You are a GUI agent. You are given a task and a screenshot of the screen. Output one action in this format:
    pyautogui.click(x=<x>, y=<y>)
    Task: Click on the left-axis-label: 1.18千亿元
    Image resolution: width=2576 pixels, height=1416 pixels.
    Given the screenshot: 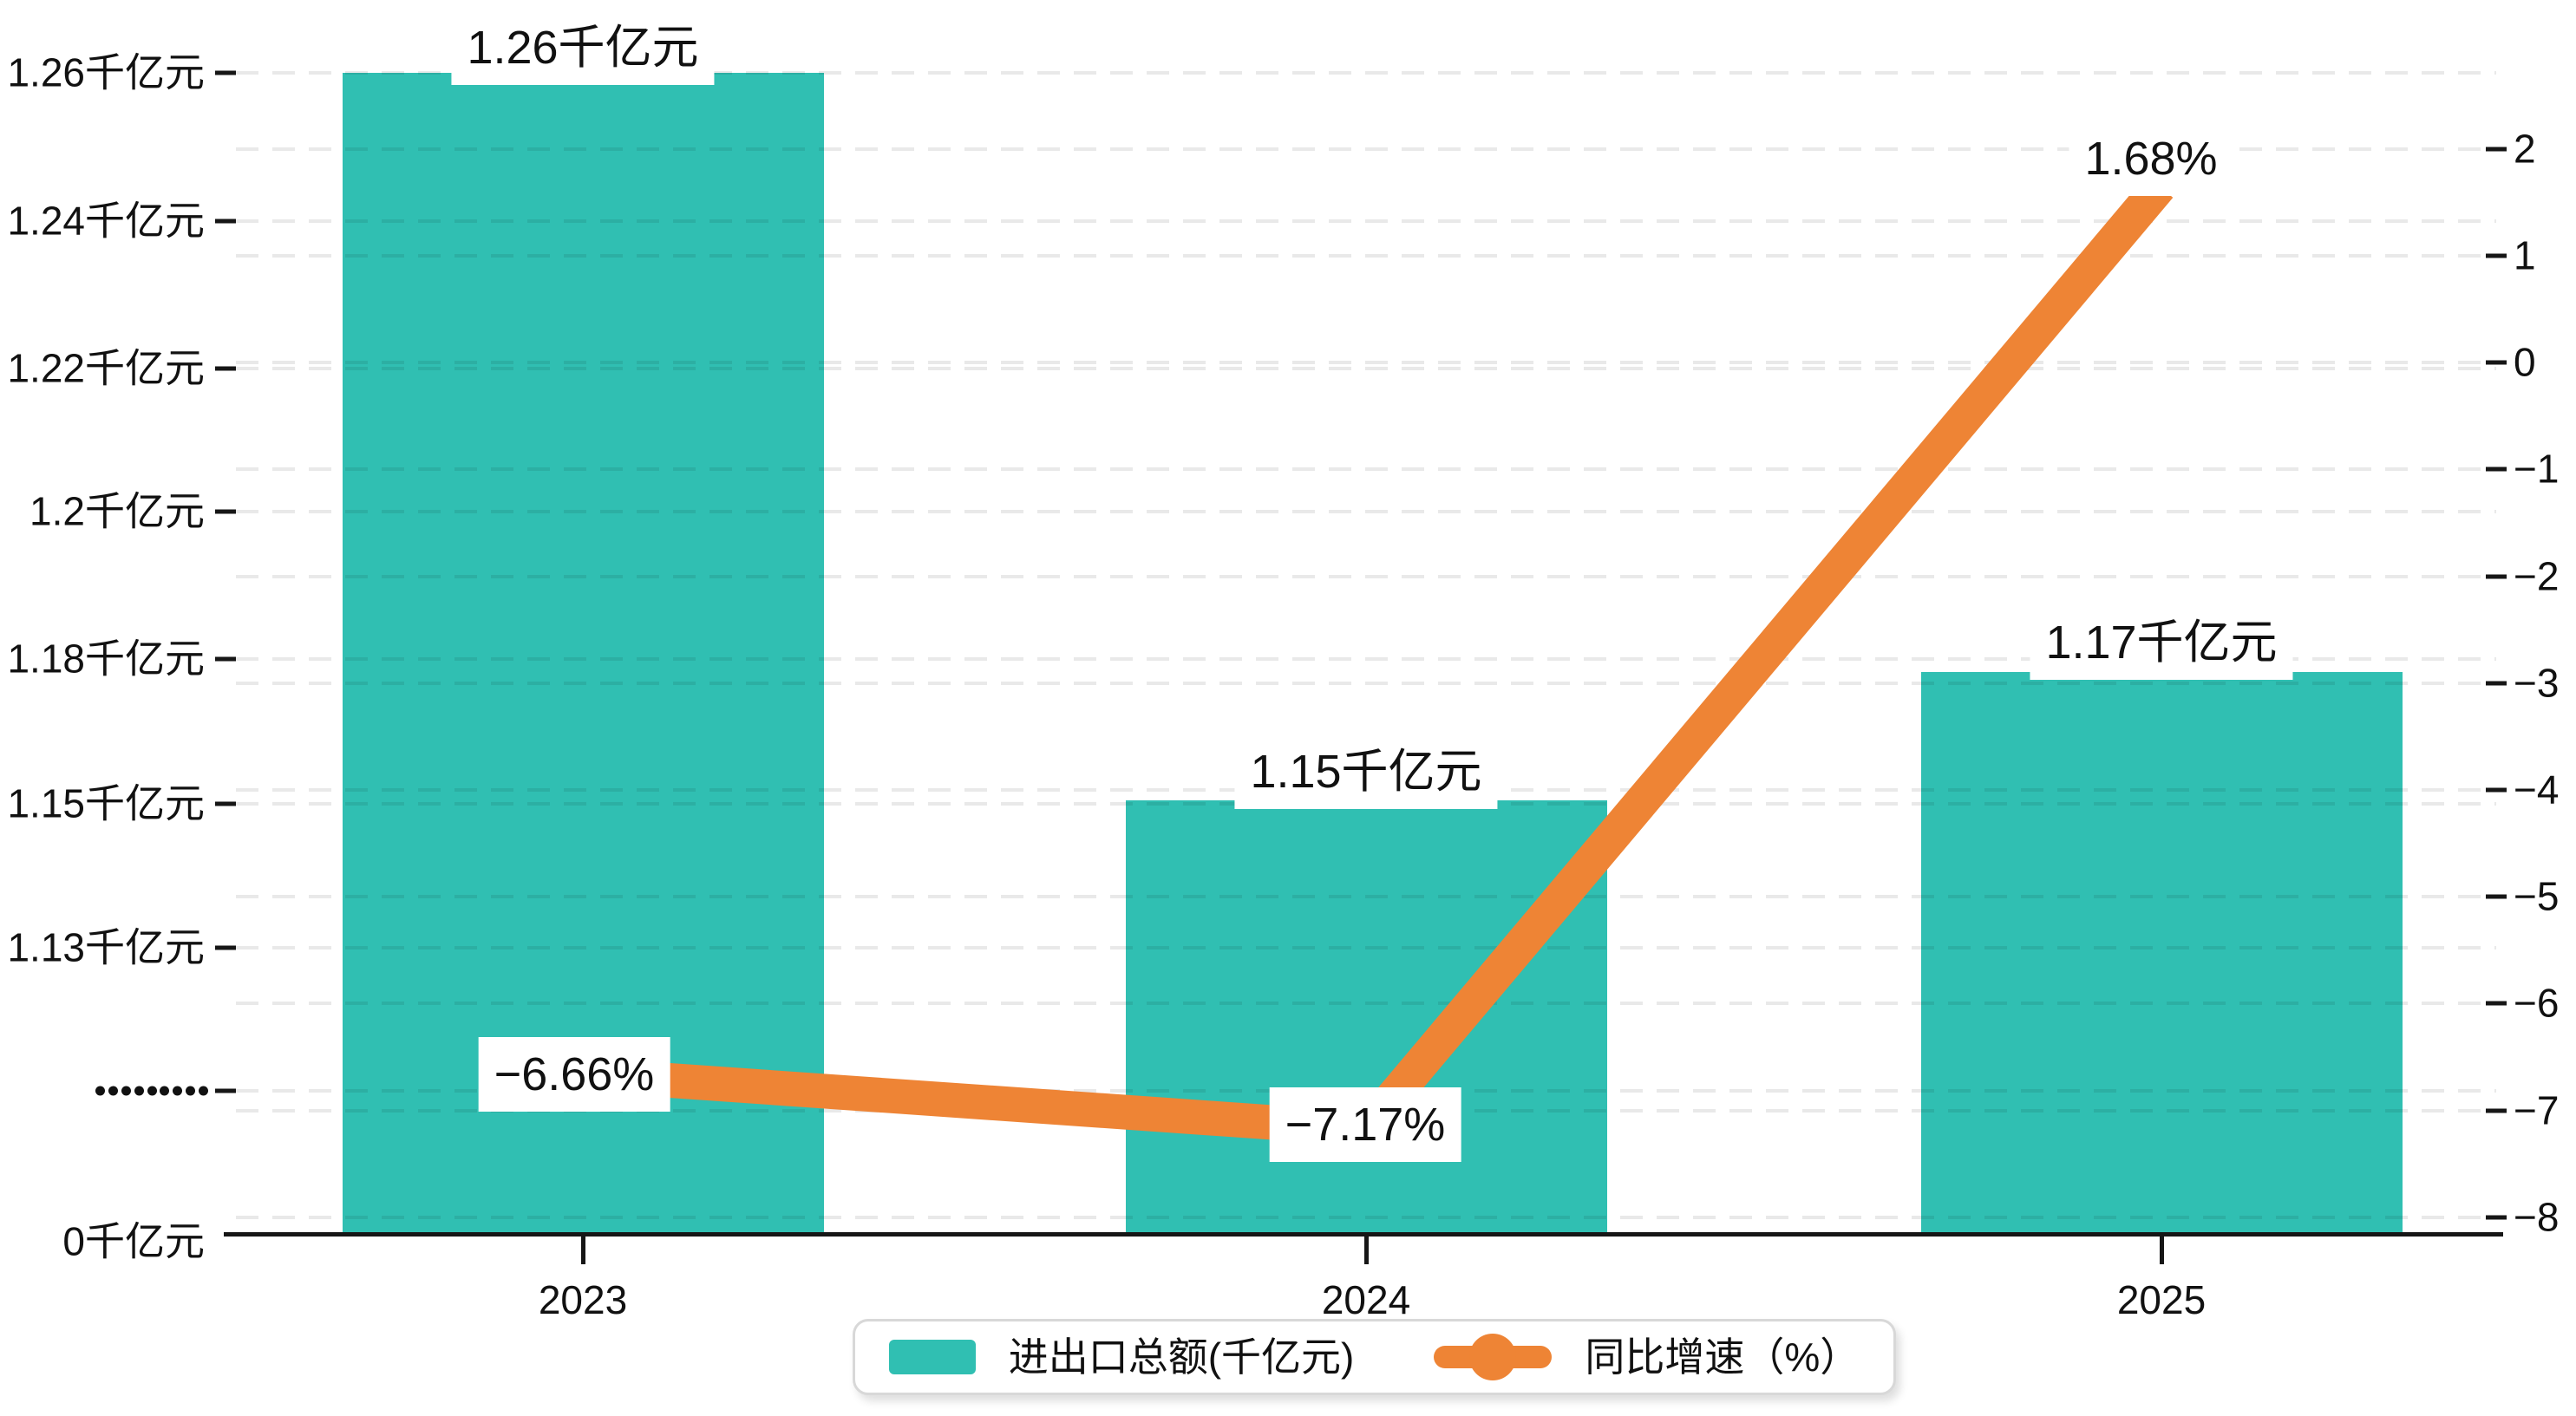 What is the action you would take?
    pyautogui.click(x=106, y=659)
    